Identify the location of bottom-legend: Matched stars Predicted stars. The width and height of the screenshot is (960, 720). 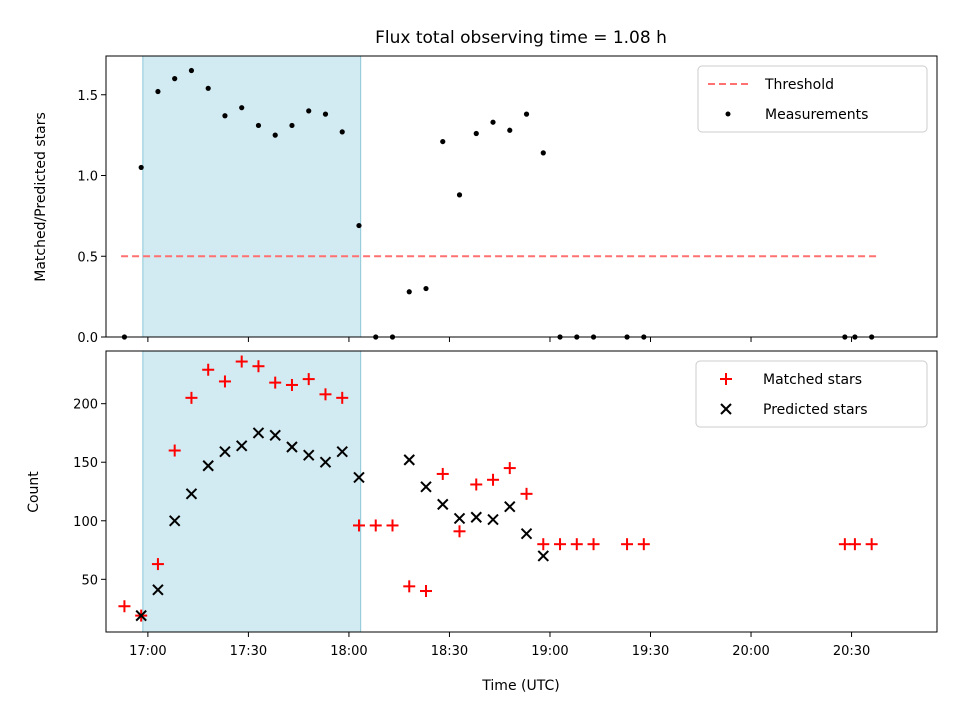
(811, 394).